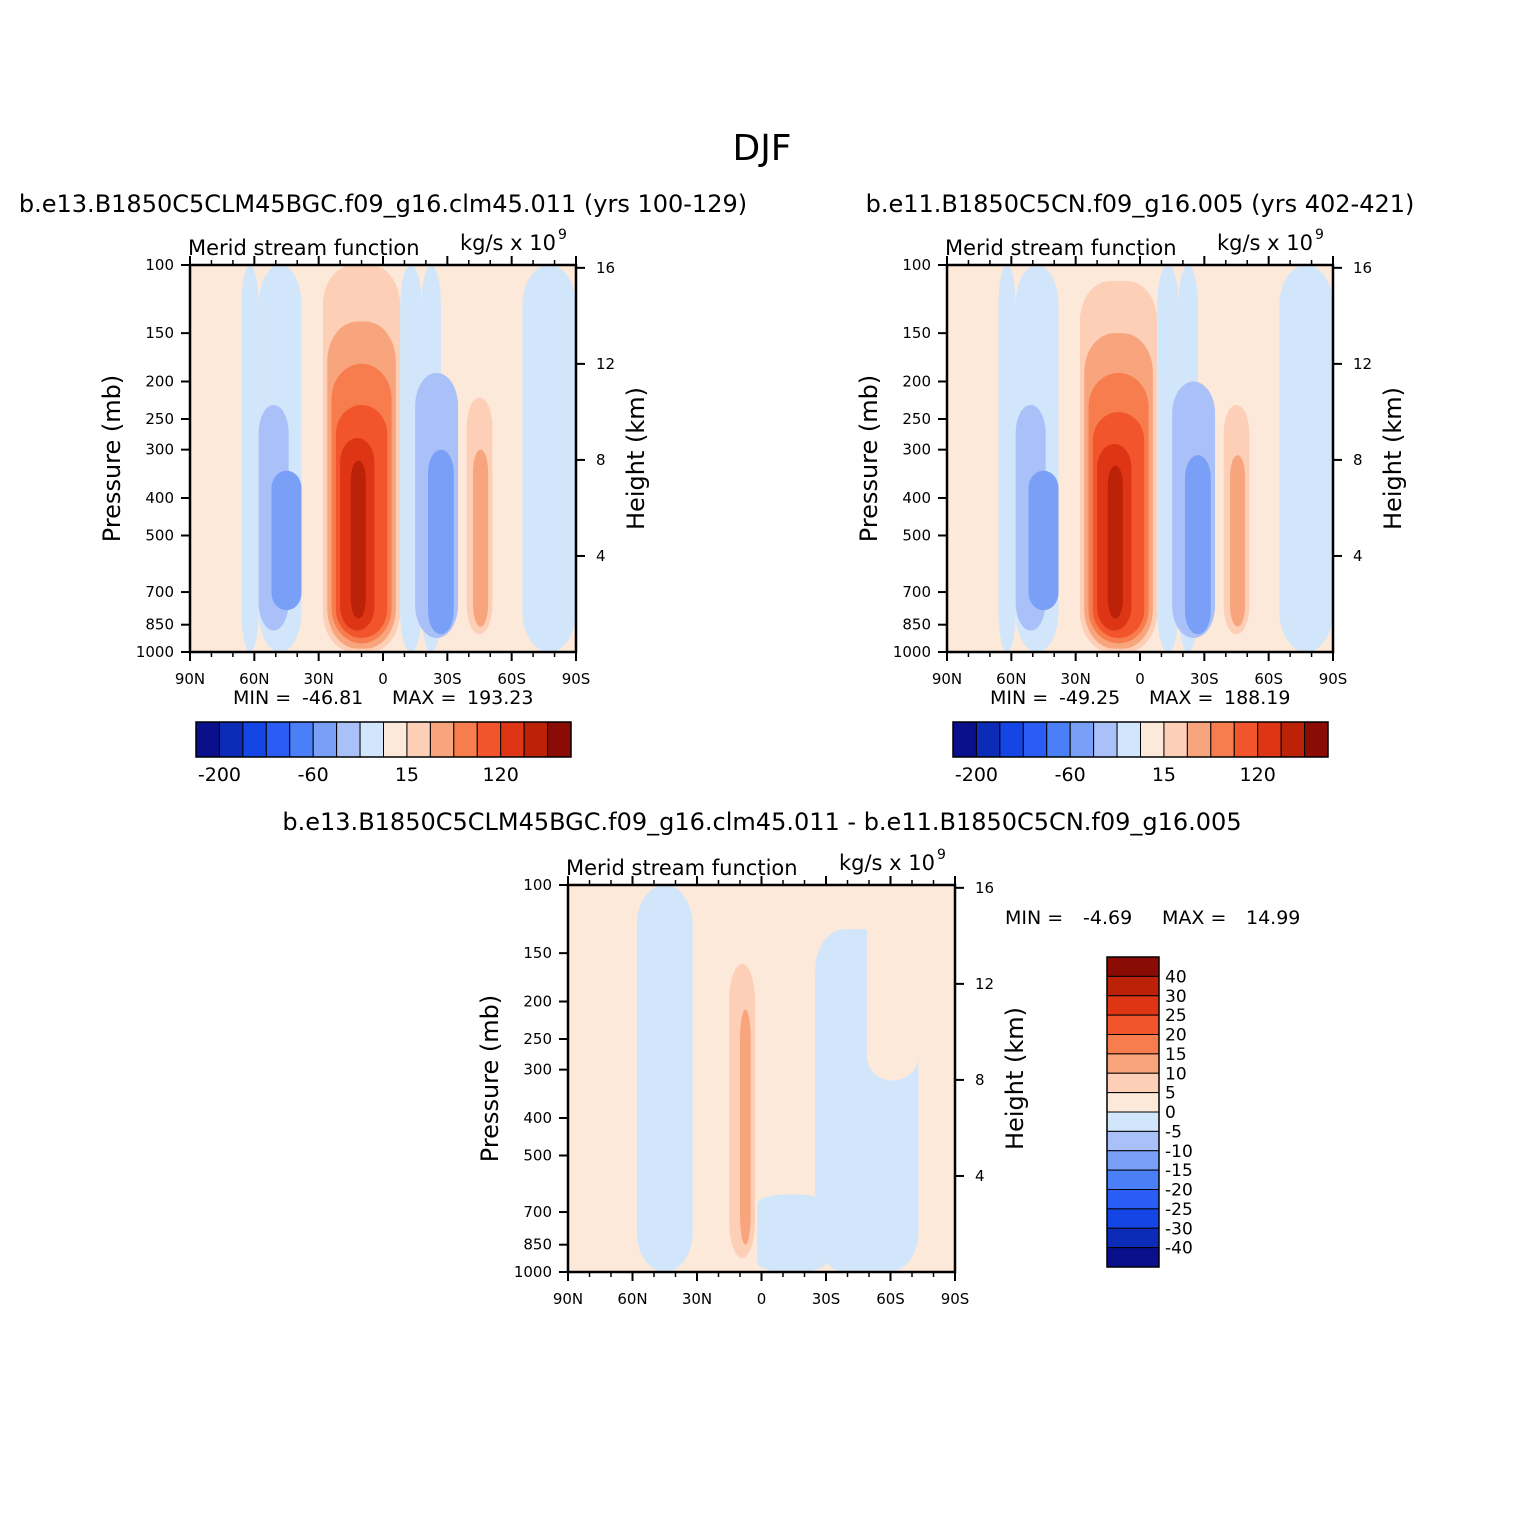  I want to click on y-tick-label: 250, so click(159, 419).